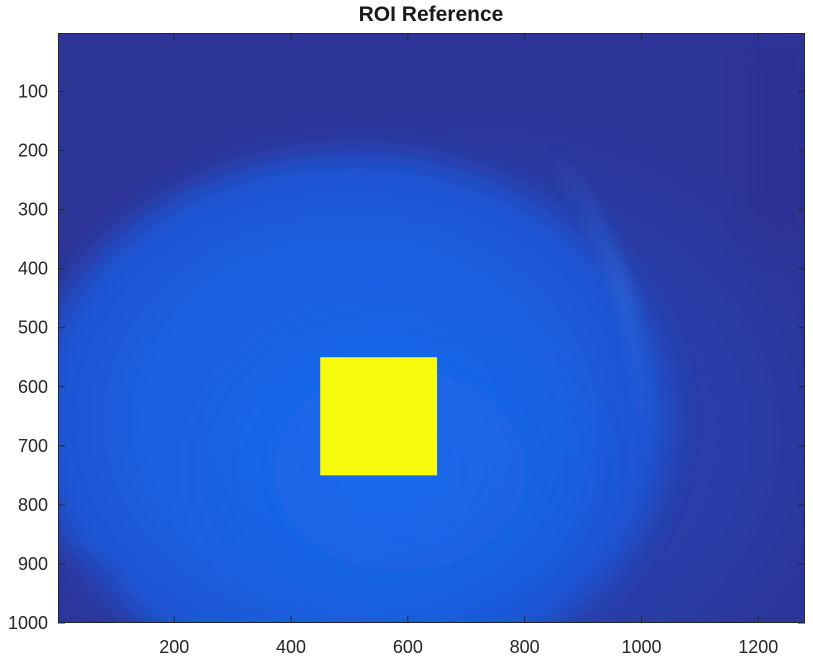  I want to click on x-tick-label: 1200, so click(758, 647).